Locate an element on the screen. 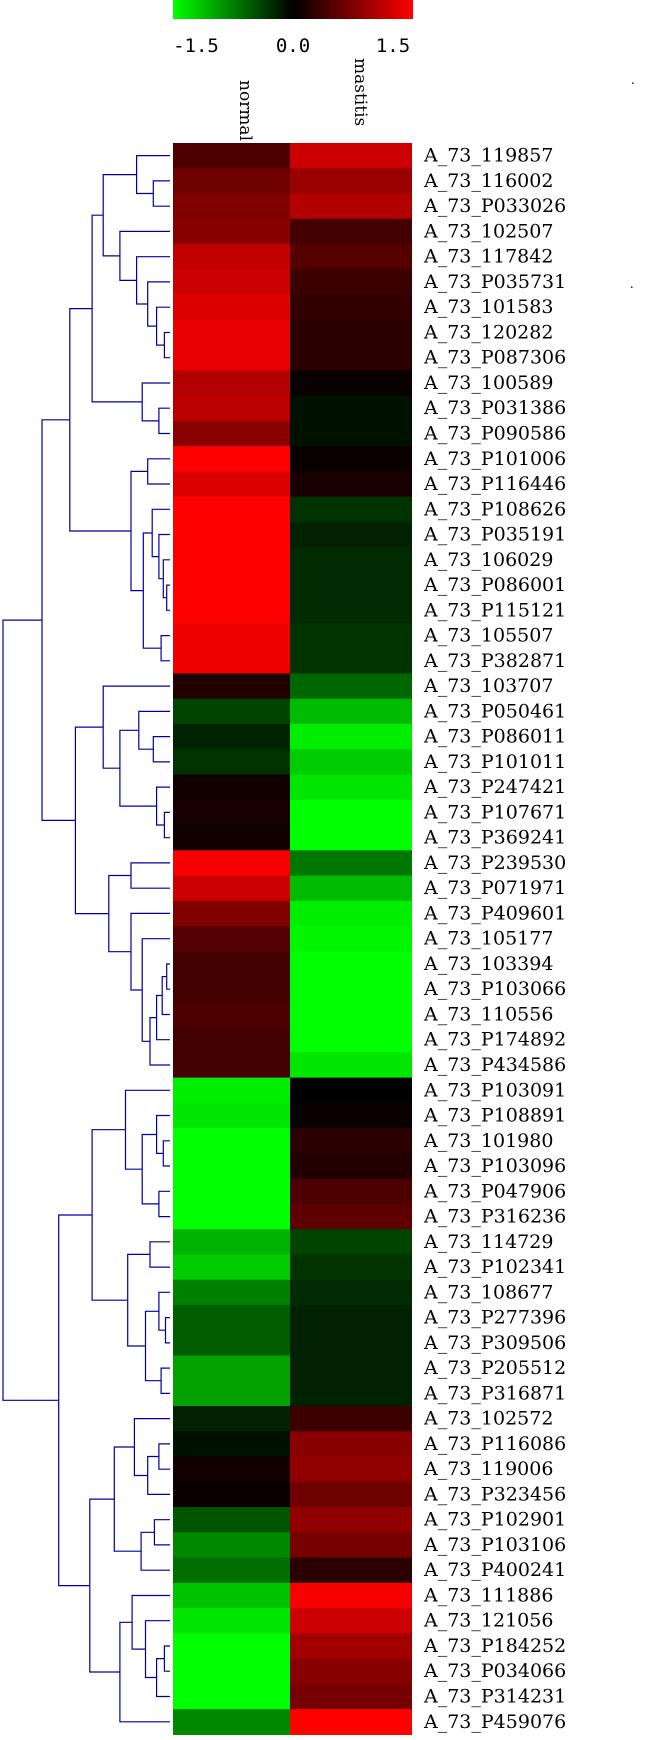 The height and width of the screenshot is (1740, 654). heatmap-cell-A_73_P034066-mastitis is located at coordinates (351, 1671).